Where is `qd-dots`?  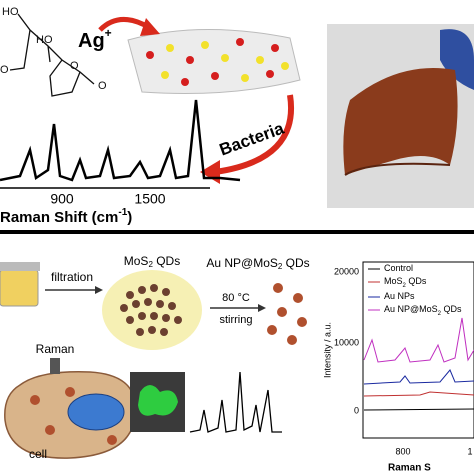 qd-dots is located at coordinates (151, 310).